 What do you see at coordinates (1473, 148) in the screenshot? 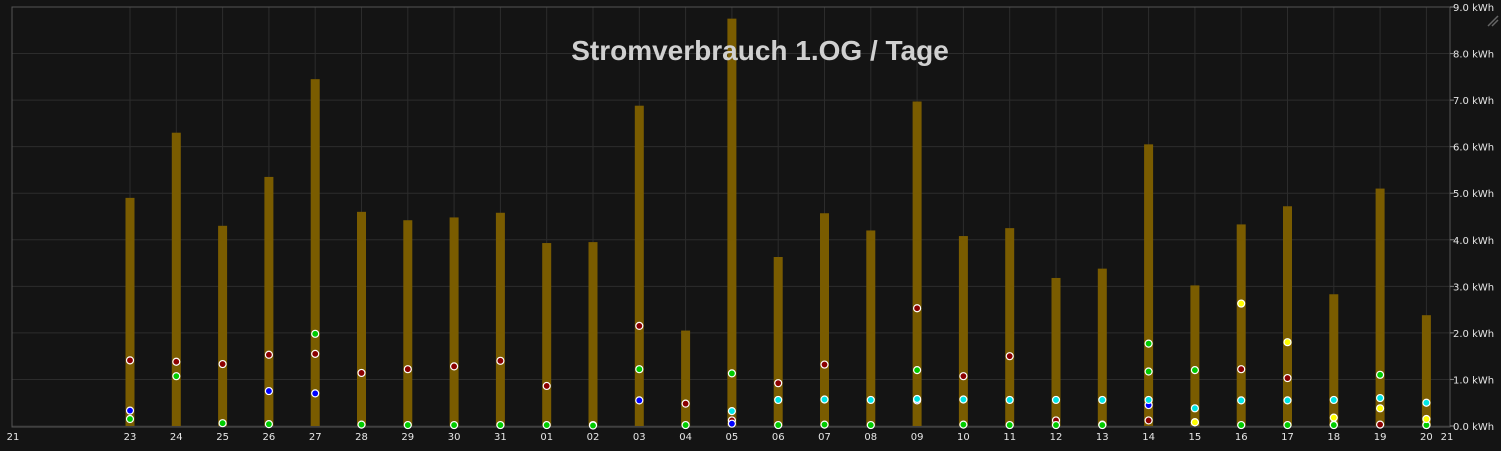
I see `y-tick-label: 6.0 kWh` at bounding box center [1473, 148].